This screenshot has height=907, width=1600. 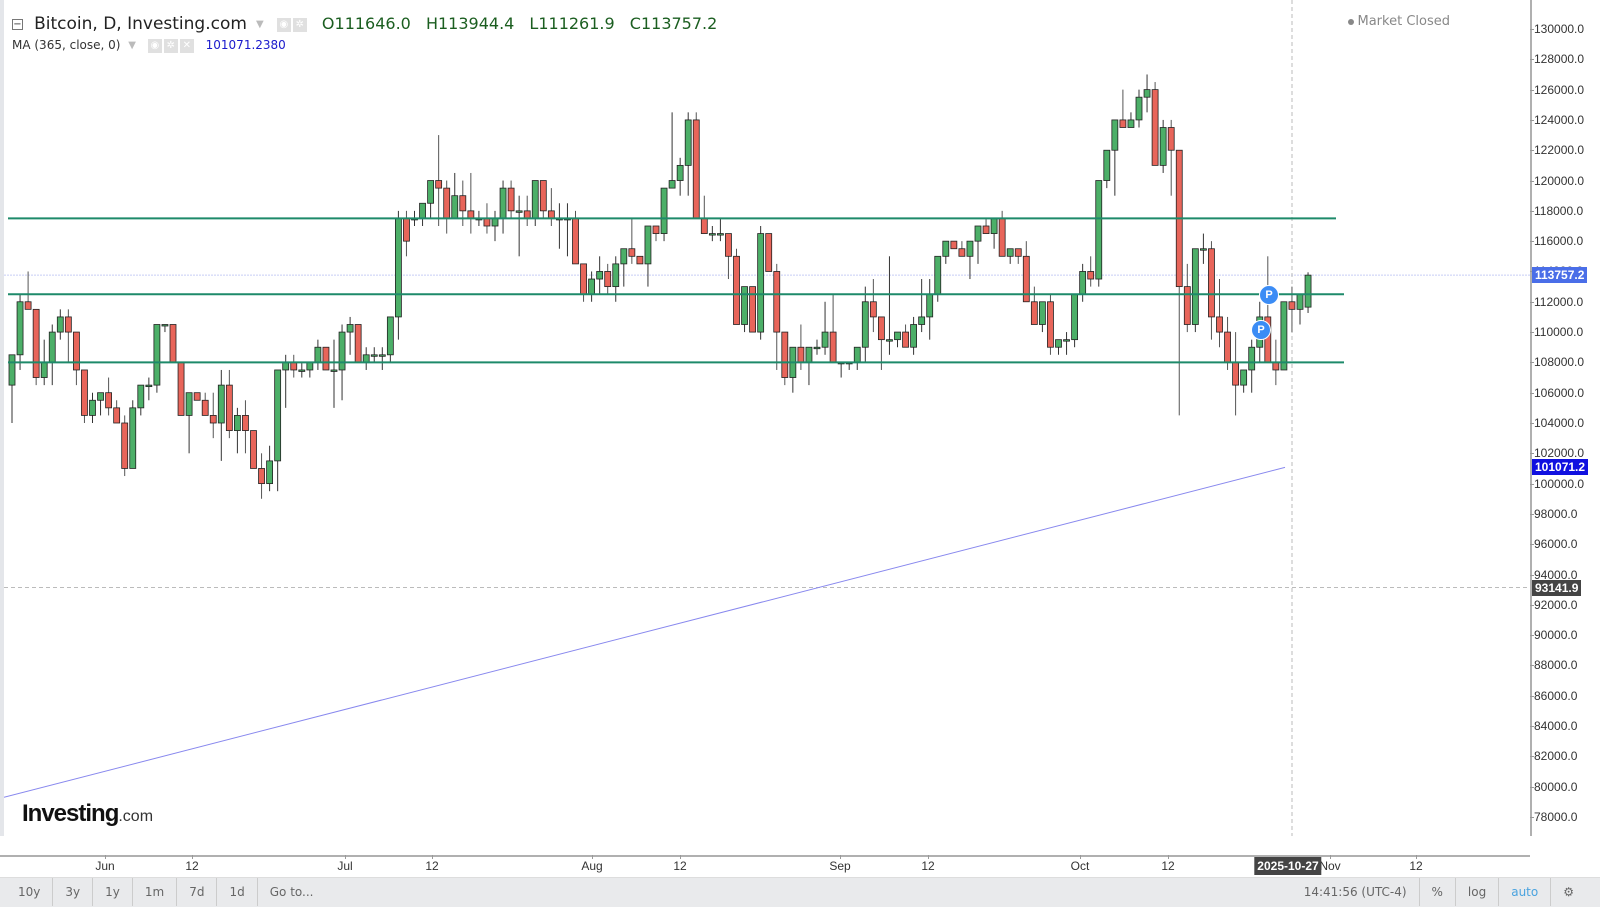 I want to click on range-1d-button: 1d, so click(x=237, y=892).